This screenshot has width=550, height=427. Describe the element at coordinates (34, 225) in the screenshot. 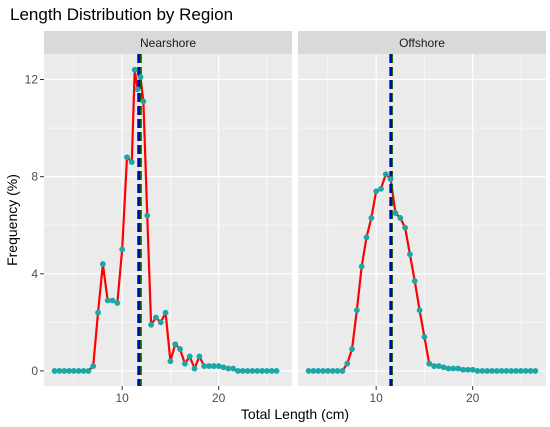

I see `y-axis: 0 4 8 12` at that location.